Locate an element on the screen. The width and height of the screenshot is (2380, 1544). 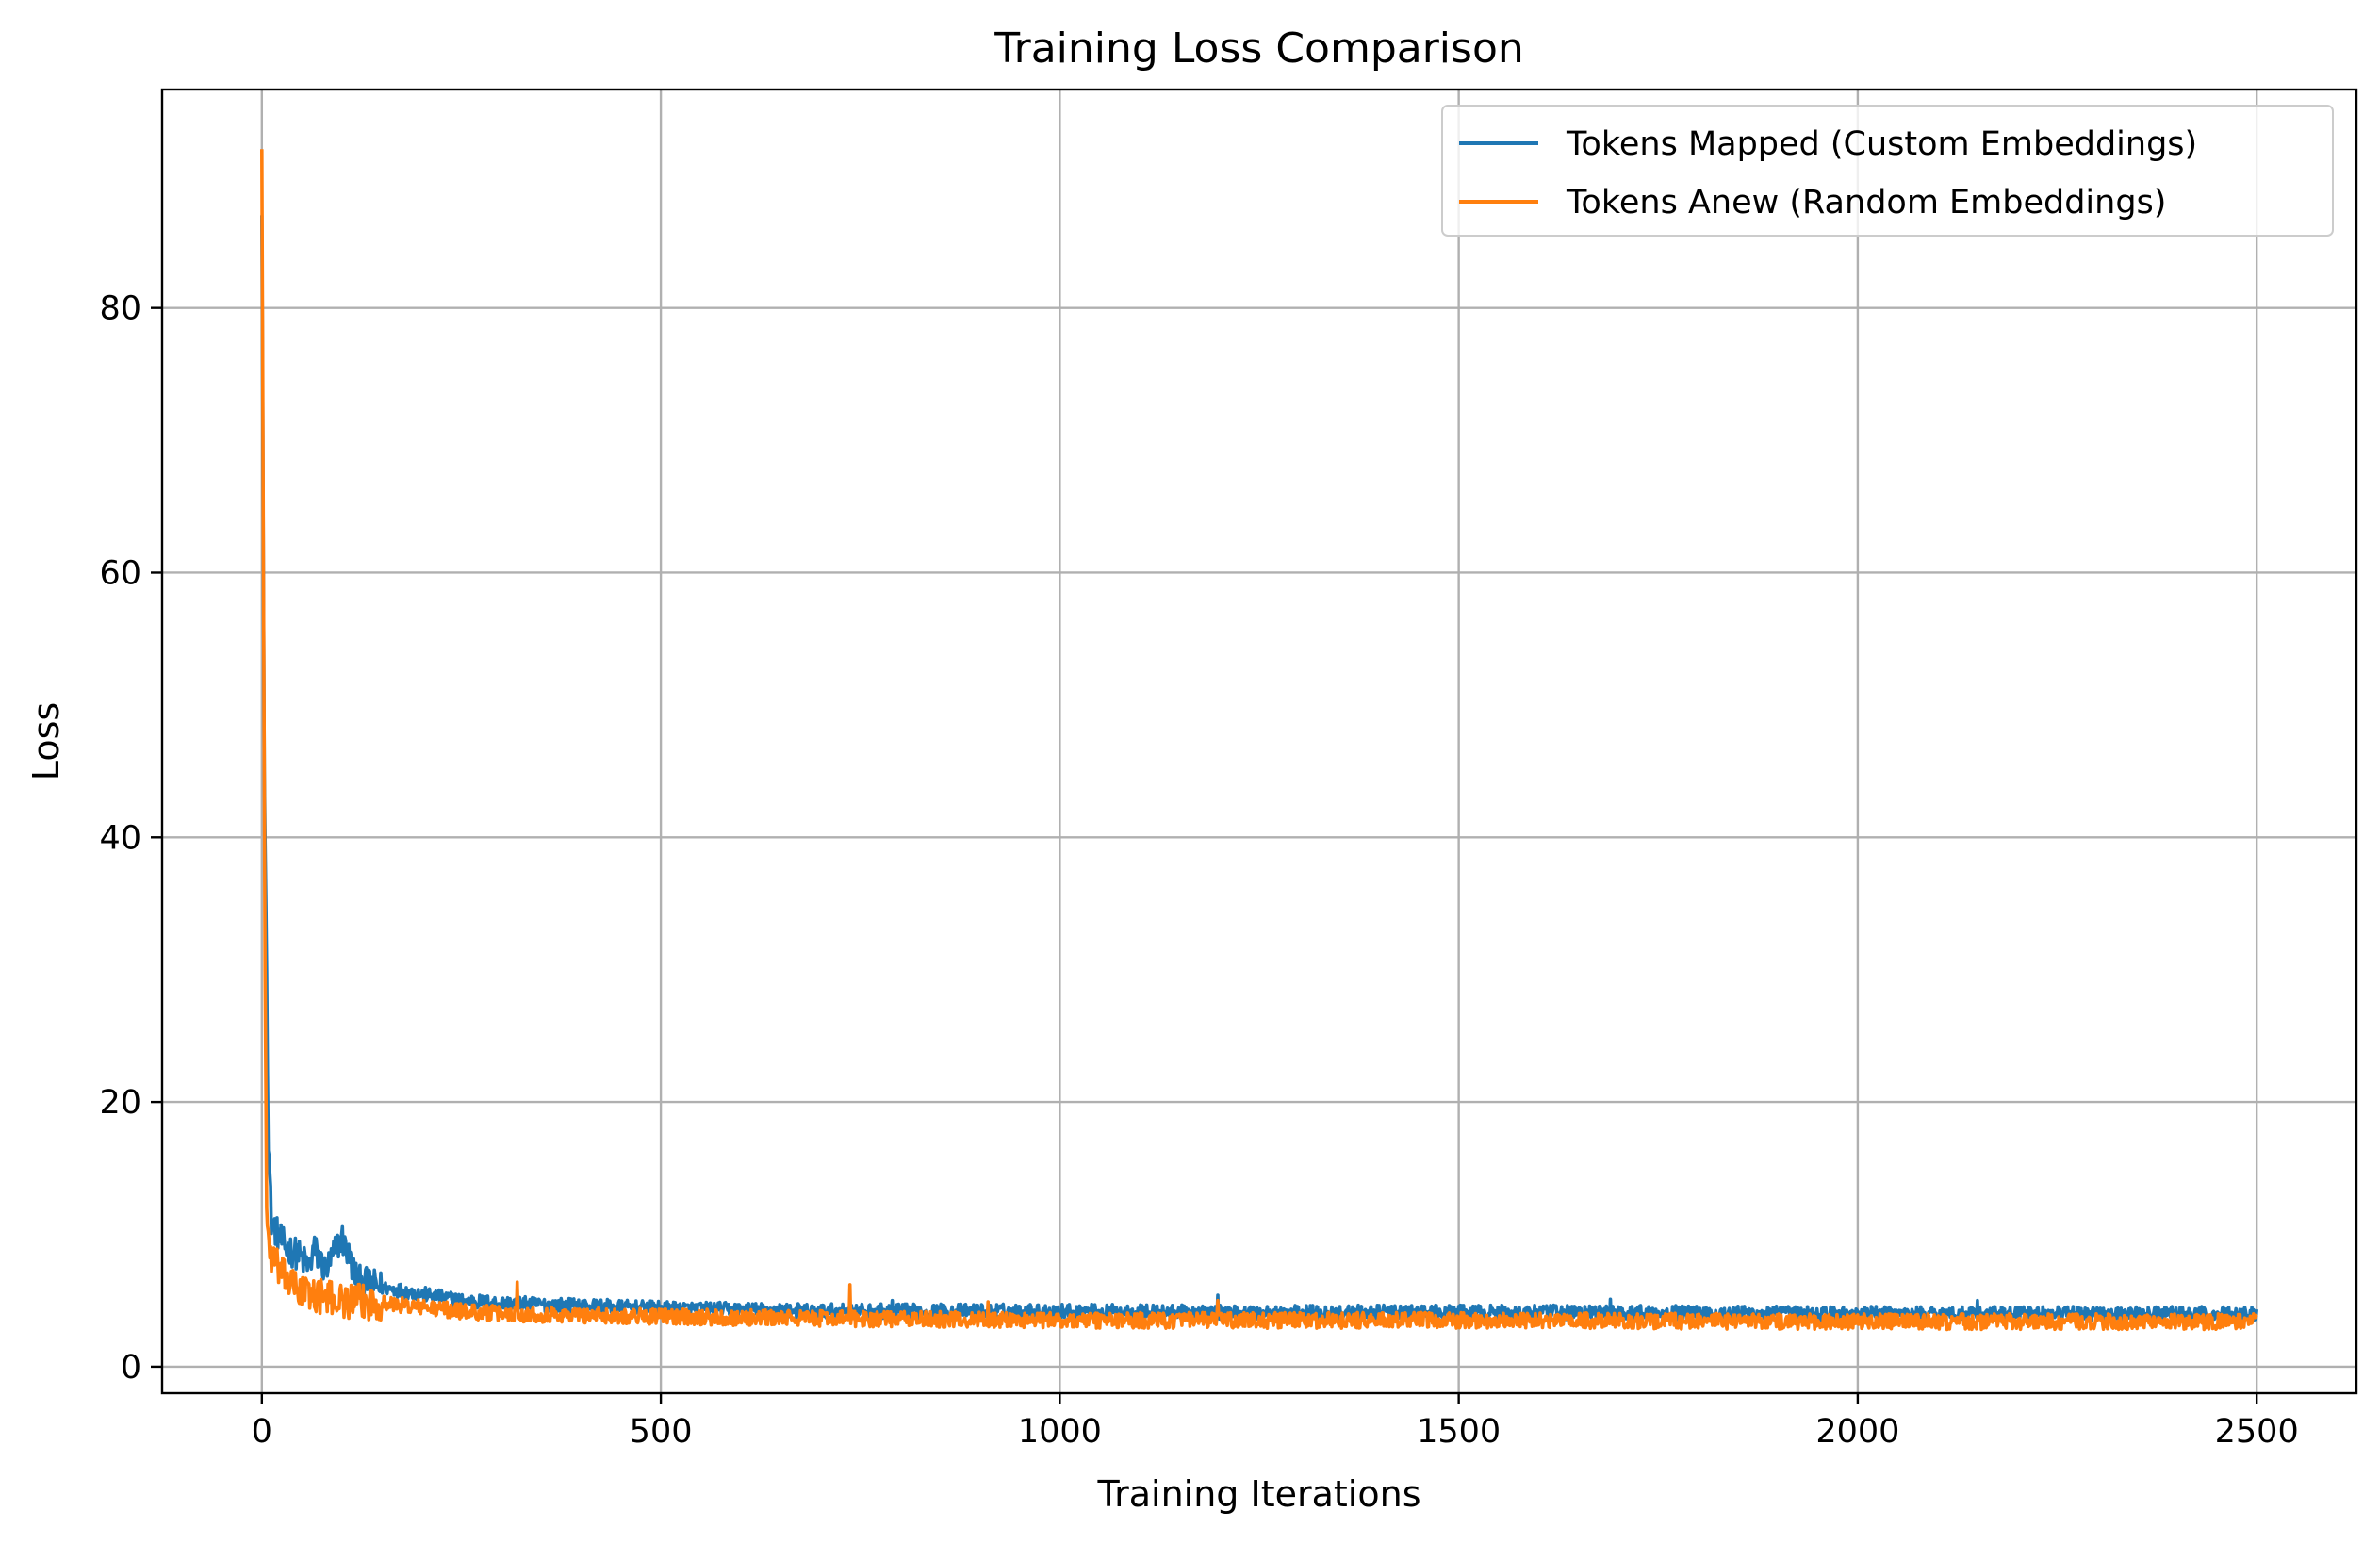
x-tick-label: 0 is located at coordinates (262, 1432).